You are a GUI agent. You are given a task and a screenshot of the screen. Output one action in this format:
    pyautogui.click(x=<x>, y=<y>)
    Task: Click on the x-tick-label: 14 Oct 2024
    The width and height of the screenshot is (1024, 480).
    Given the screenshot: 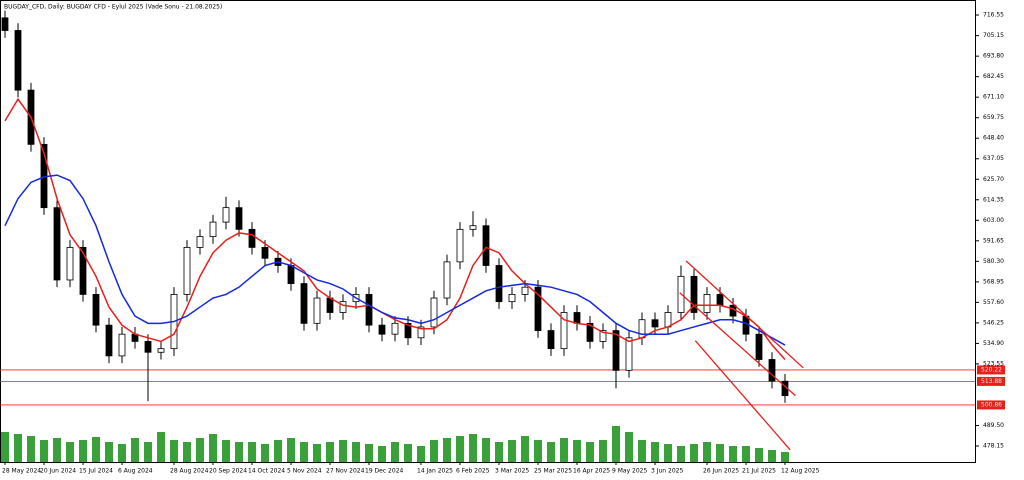 What is the action you would take?
    pyautogui.click(x=266, y=471)
    